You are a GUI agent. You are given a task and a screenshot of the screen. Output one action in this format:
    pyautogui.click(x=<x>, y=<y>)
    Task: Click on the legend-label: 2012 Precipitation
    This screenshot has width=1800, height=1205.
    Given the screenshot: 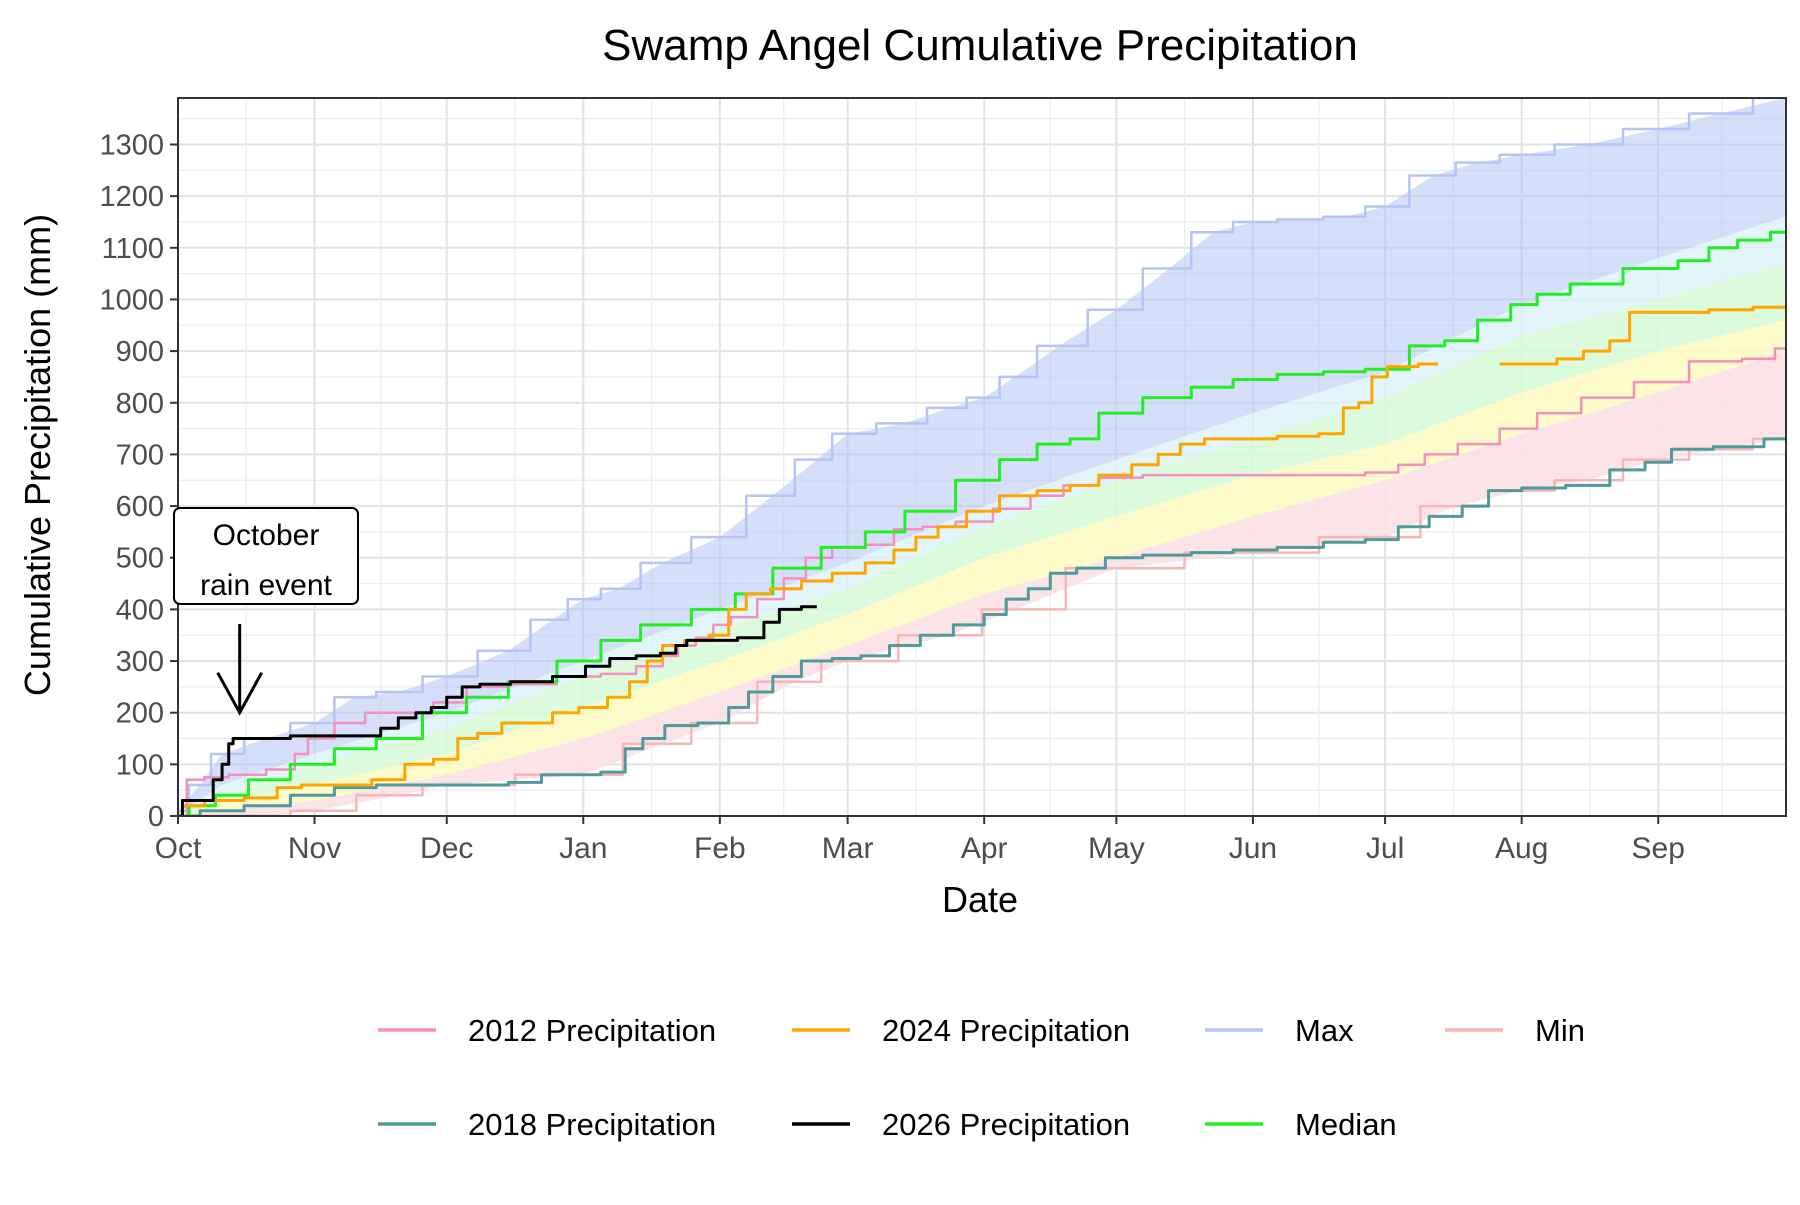 What is the action you would take?
    pyautogui.click(x=592, y=1030)
    